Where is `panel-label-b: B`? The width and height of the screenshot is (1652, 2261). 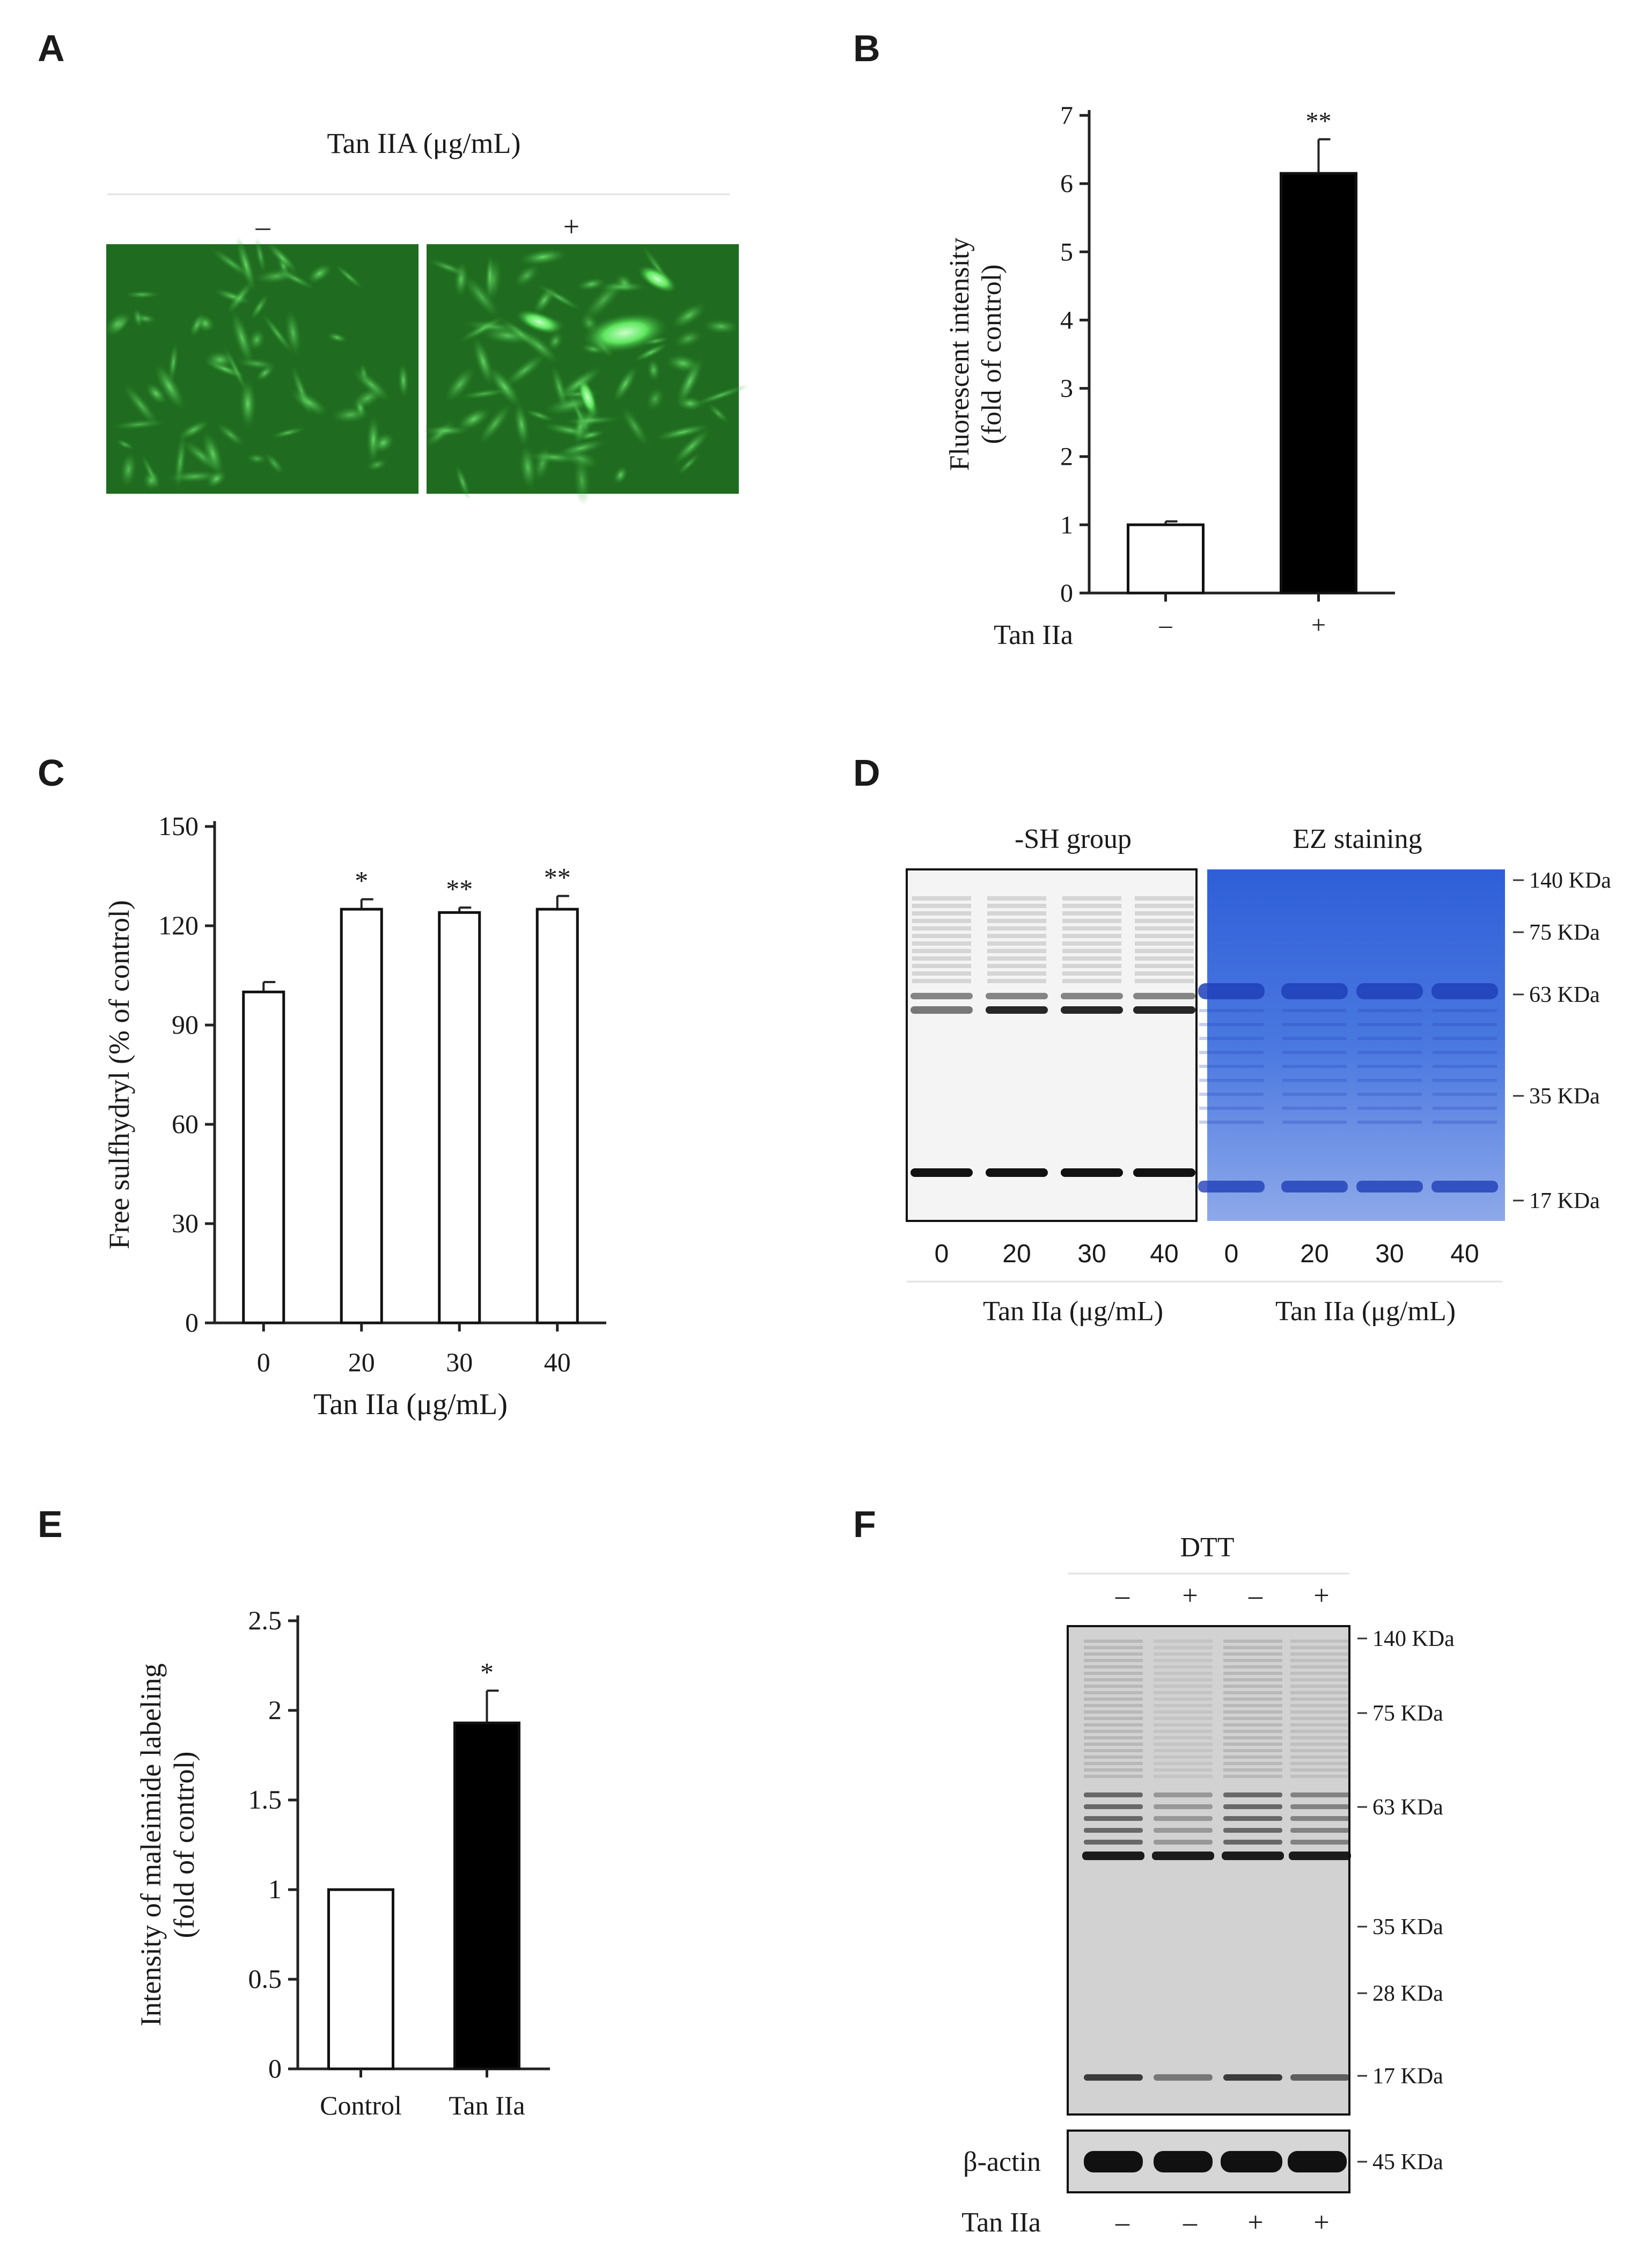 panel-label-b: B is located at coordinates (866, 48).